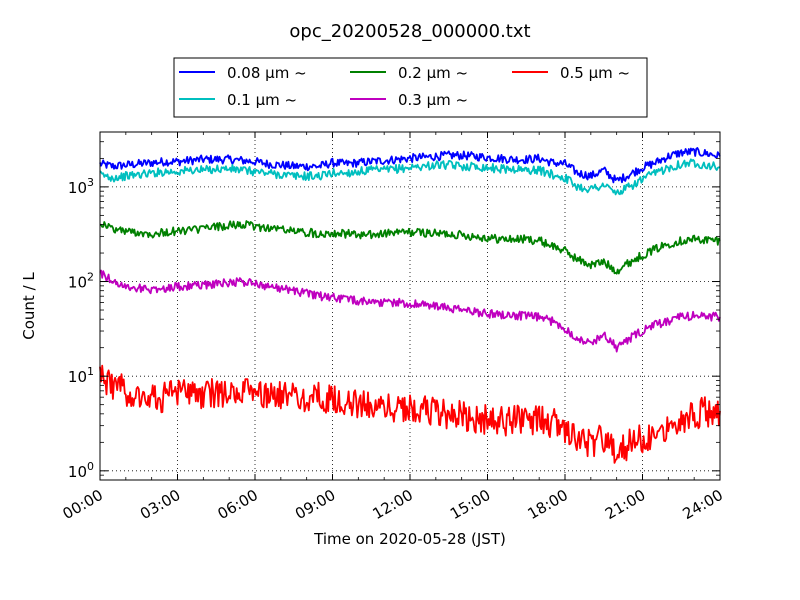  What do you see at coordinates (81, 281) in the screenshot?
I see `y-tick-label: 10²` at bounding box center [81, 281].